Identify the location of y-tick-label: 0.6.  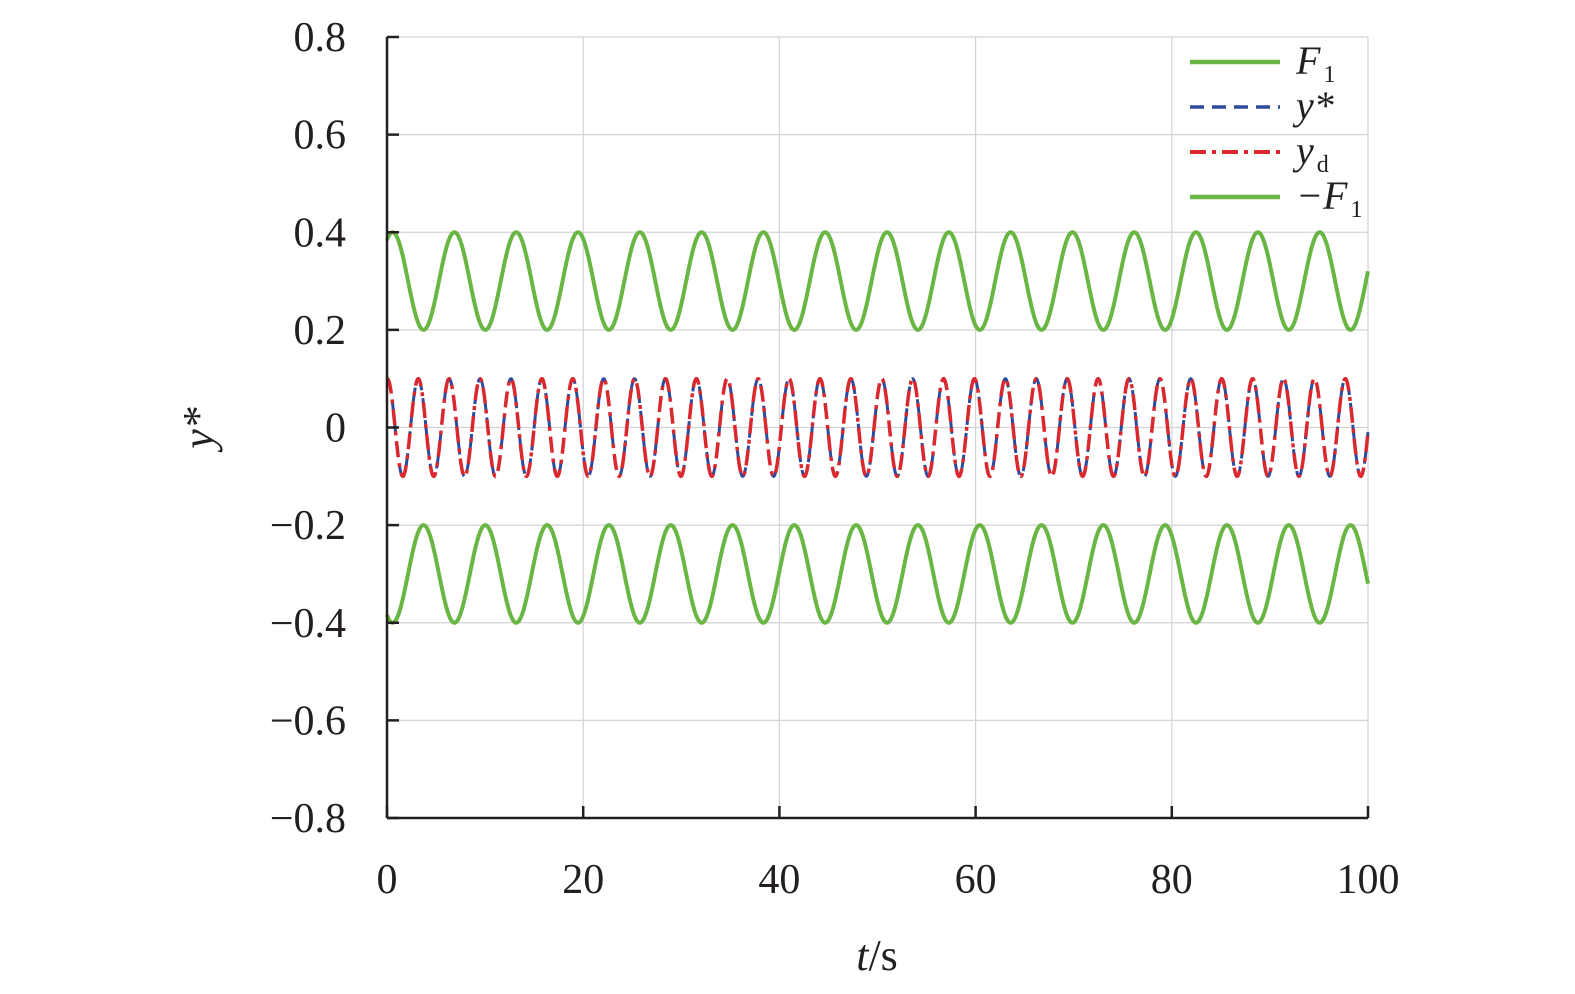
(320, 136).